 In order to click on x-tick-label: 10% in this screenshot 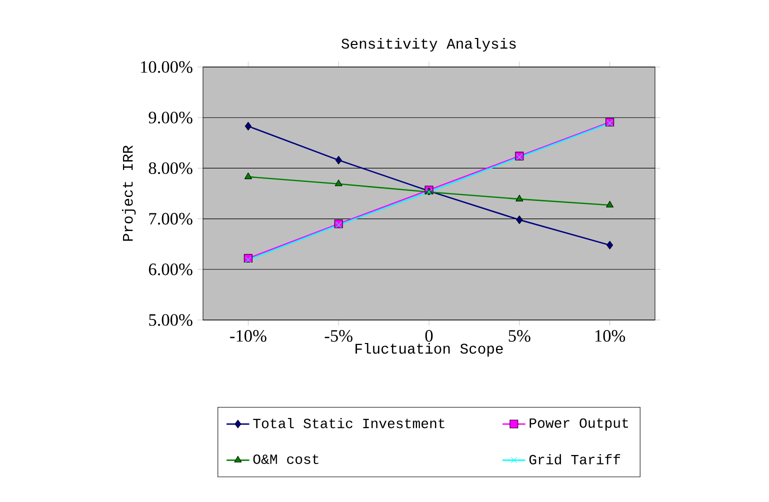, I will do `click(610, 336)`.